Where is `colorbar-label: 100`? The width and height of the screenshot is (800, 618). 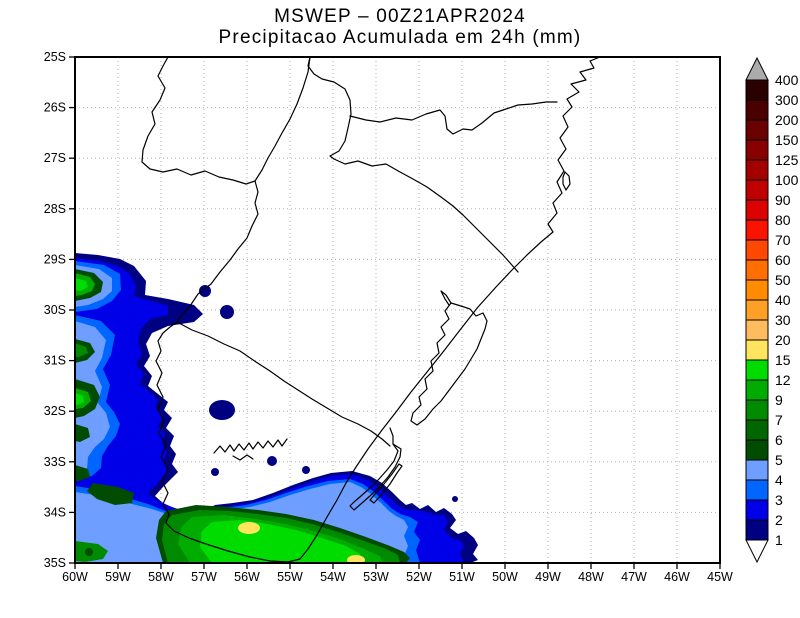
colorbar-label: 100 is located at coordinates (787, 180).